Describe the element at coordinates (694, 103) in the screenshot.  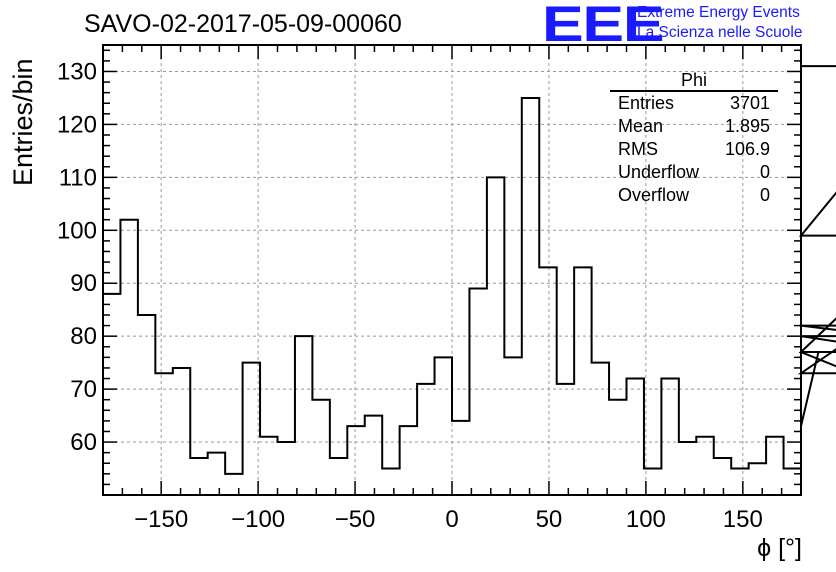
I see `stats-row-entries: Entries 3701` at that location.